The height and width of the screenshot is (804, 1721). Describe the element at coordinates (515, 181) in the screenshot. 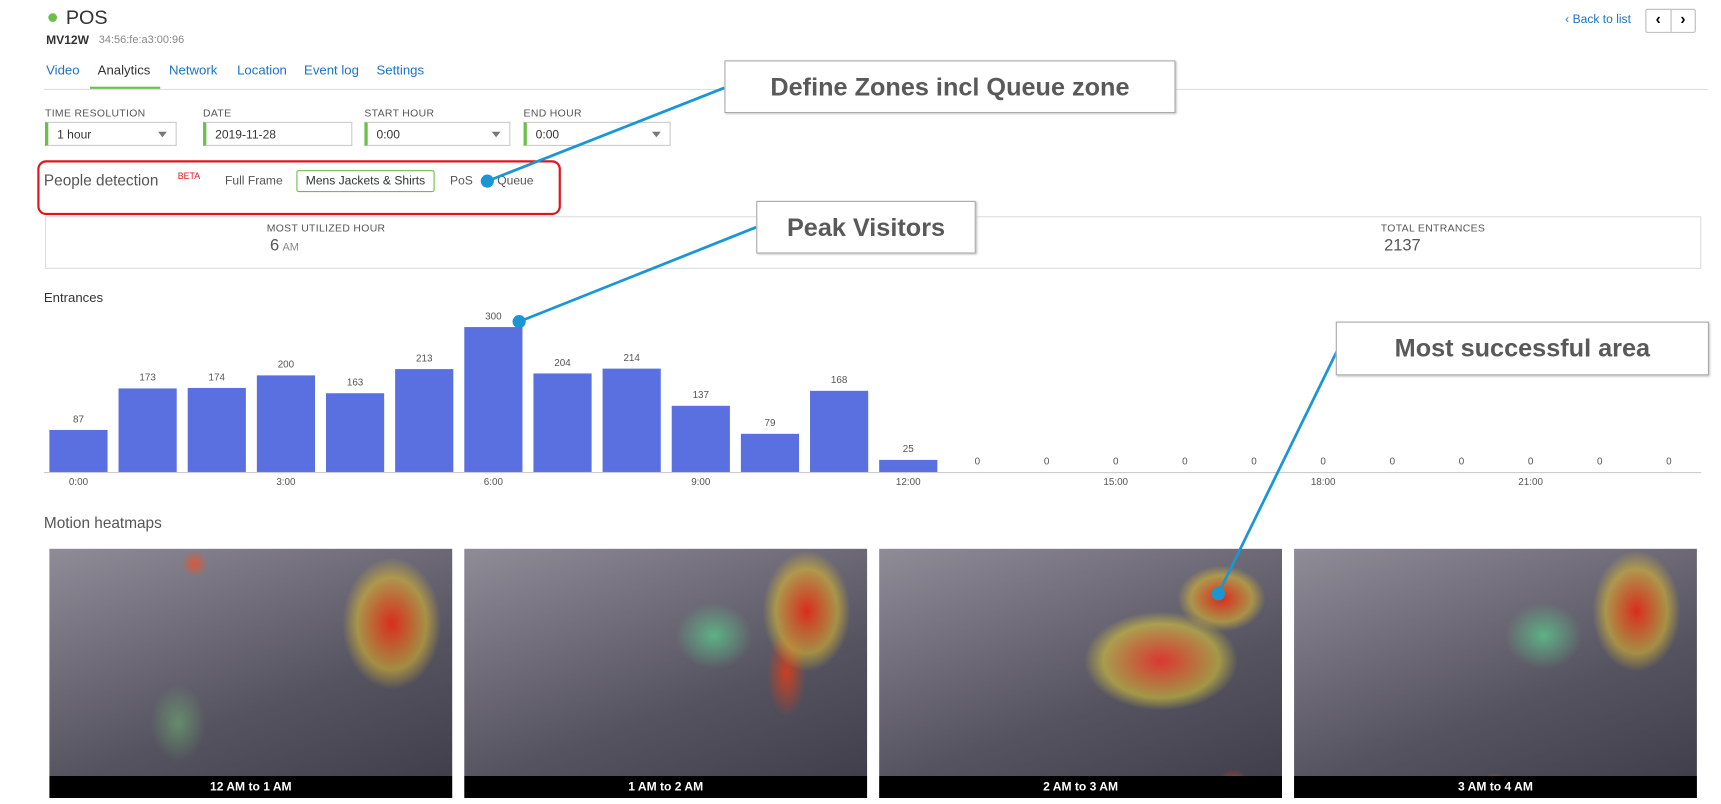

I see `zone: Queue` at that location.